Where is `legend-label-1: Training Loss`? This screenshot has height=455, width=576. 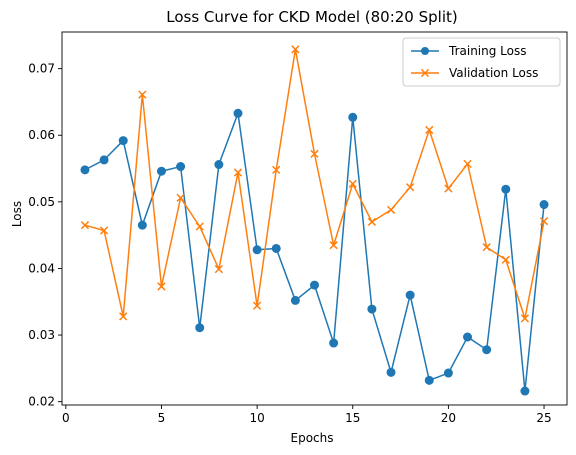 legend-label-1: Training Loss is located at coordinates (487, 51).